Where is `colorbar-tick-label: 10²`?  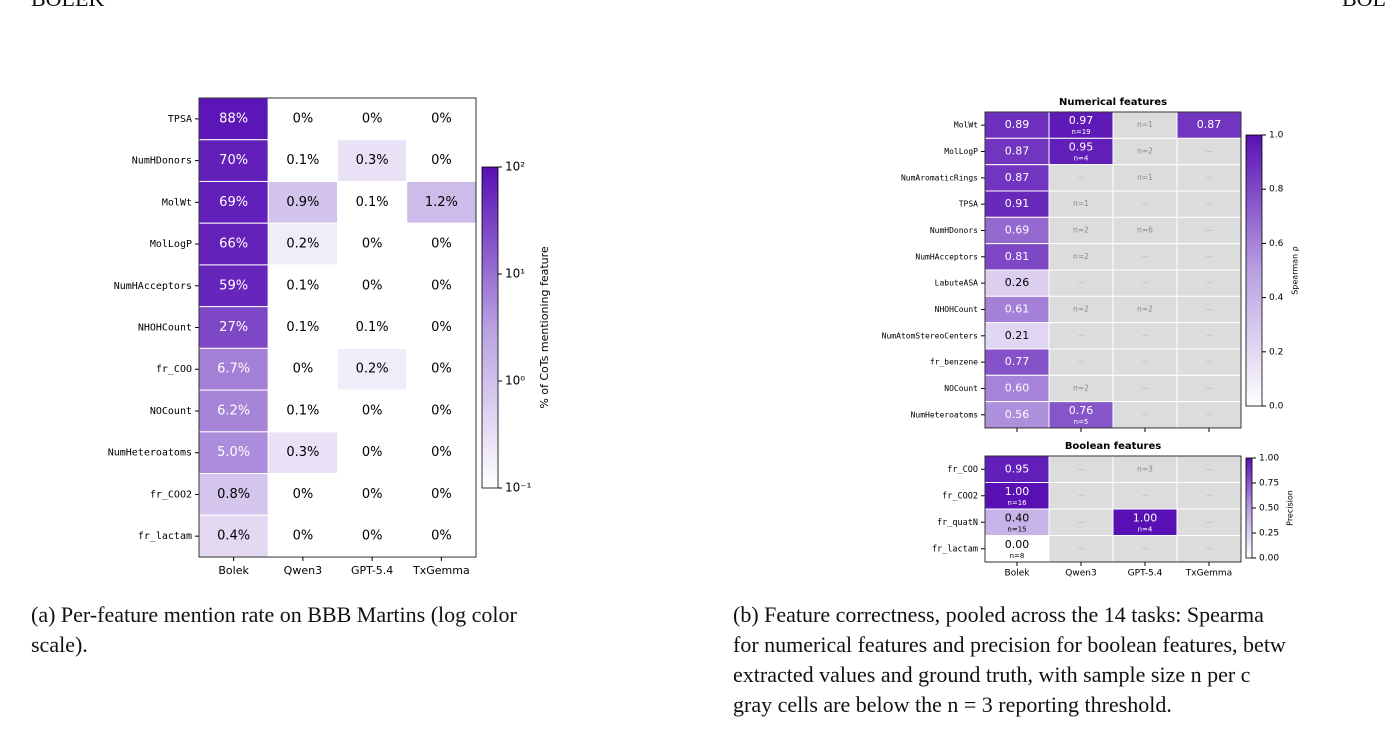 colorbar-tick-label: 10² is located at coordinates (515, 167).